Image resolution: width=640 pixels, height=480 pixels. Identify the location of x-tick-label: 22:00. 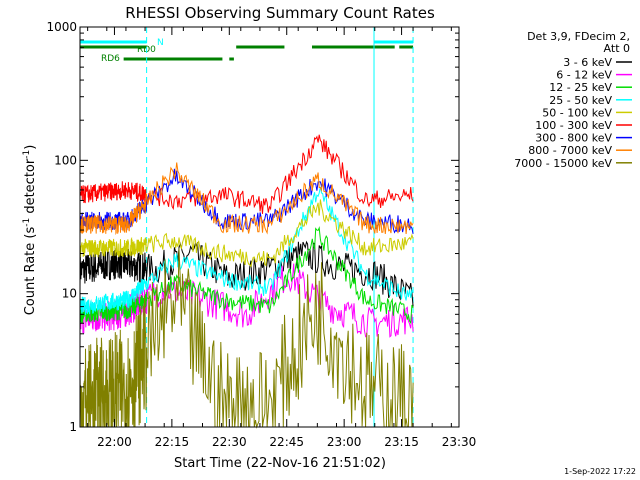
(114, 442).